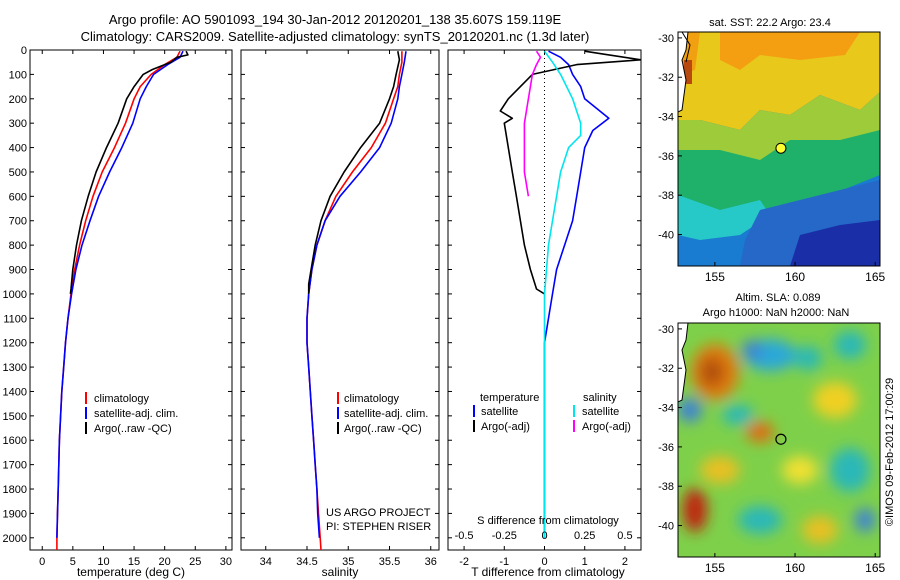 Image resolution: width=900 pixels, height=580 pixels. What do you see at coordinates (431, 562) in the screenshot?
I see `x-tick-label: 36` at bounding box center [431, 562].